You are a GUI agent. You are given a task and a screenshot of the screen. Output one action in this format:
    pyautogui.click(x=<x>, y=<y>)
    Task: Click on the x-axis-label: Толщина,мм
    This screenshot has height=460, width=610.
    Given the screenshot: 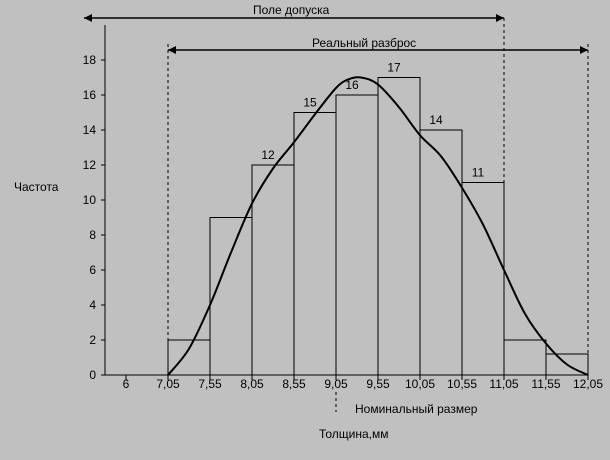 What is the action you would take?
    pyautogui.click(x=354, y=434)
    